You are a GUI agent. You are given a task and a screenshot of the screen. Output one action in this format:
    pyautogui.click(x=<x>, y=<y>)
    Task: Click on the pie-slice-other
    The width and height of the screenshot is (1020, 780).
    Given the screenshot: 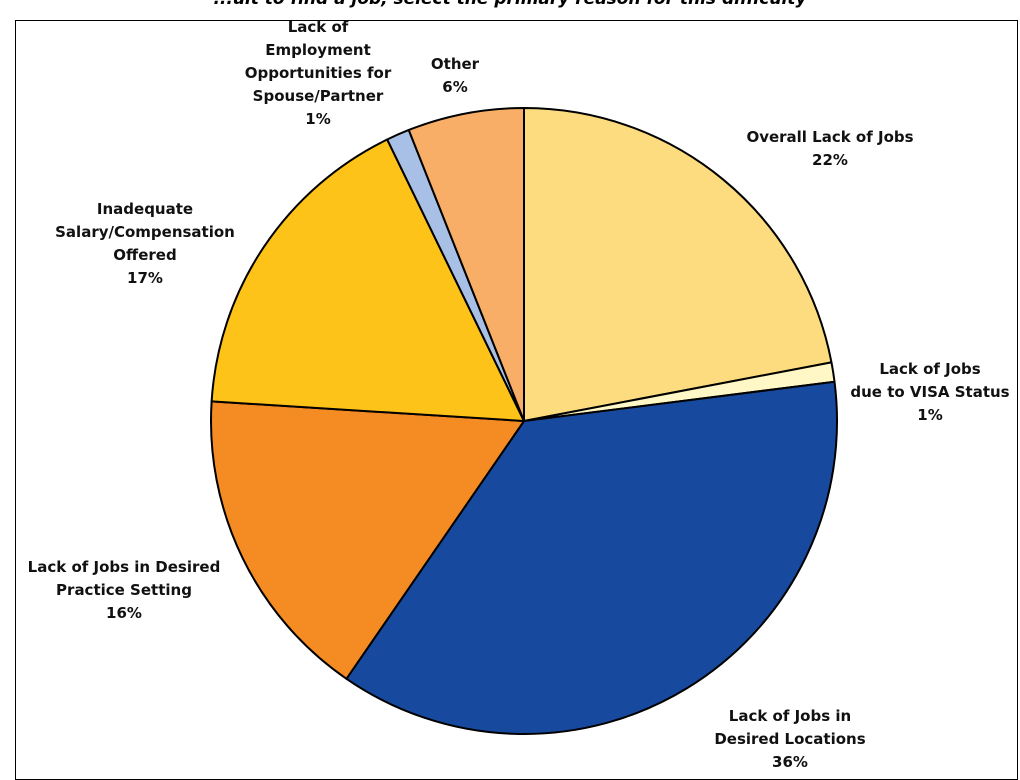 What is the action you would take?
    pyautogui.click(x=466, y=264)
    